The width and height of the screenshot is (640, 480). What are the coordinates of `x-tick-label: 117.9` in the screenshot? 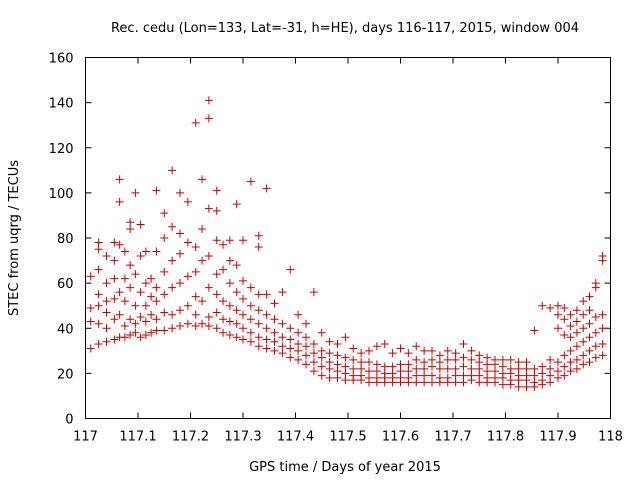 It's located at (557, 437).